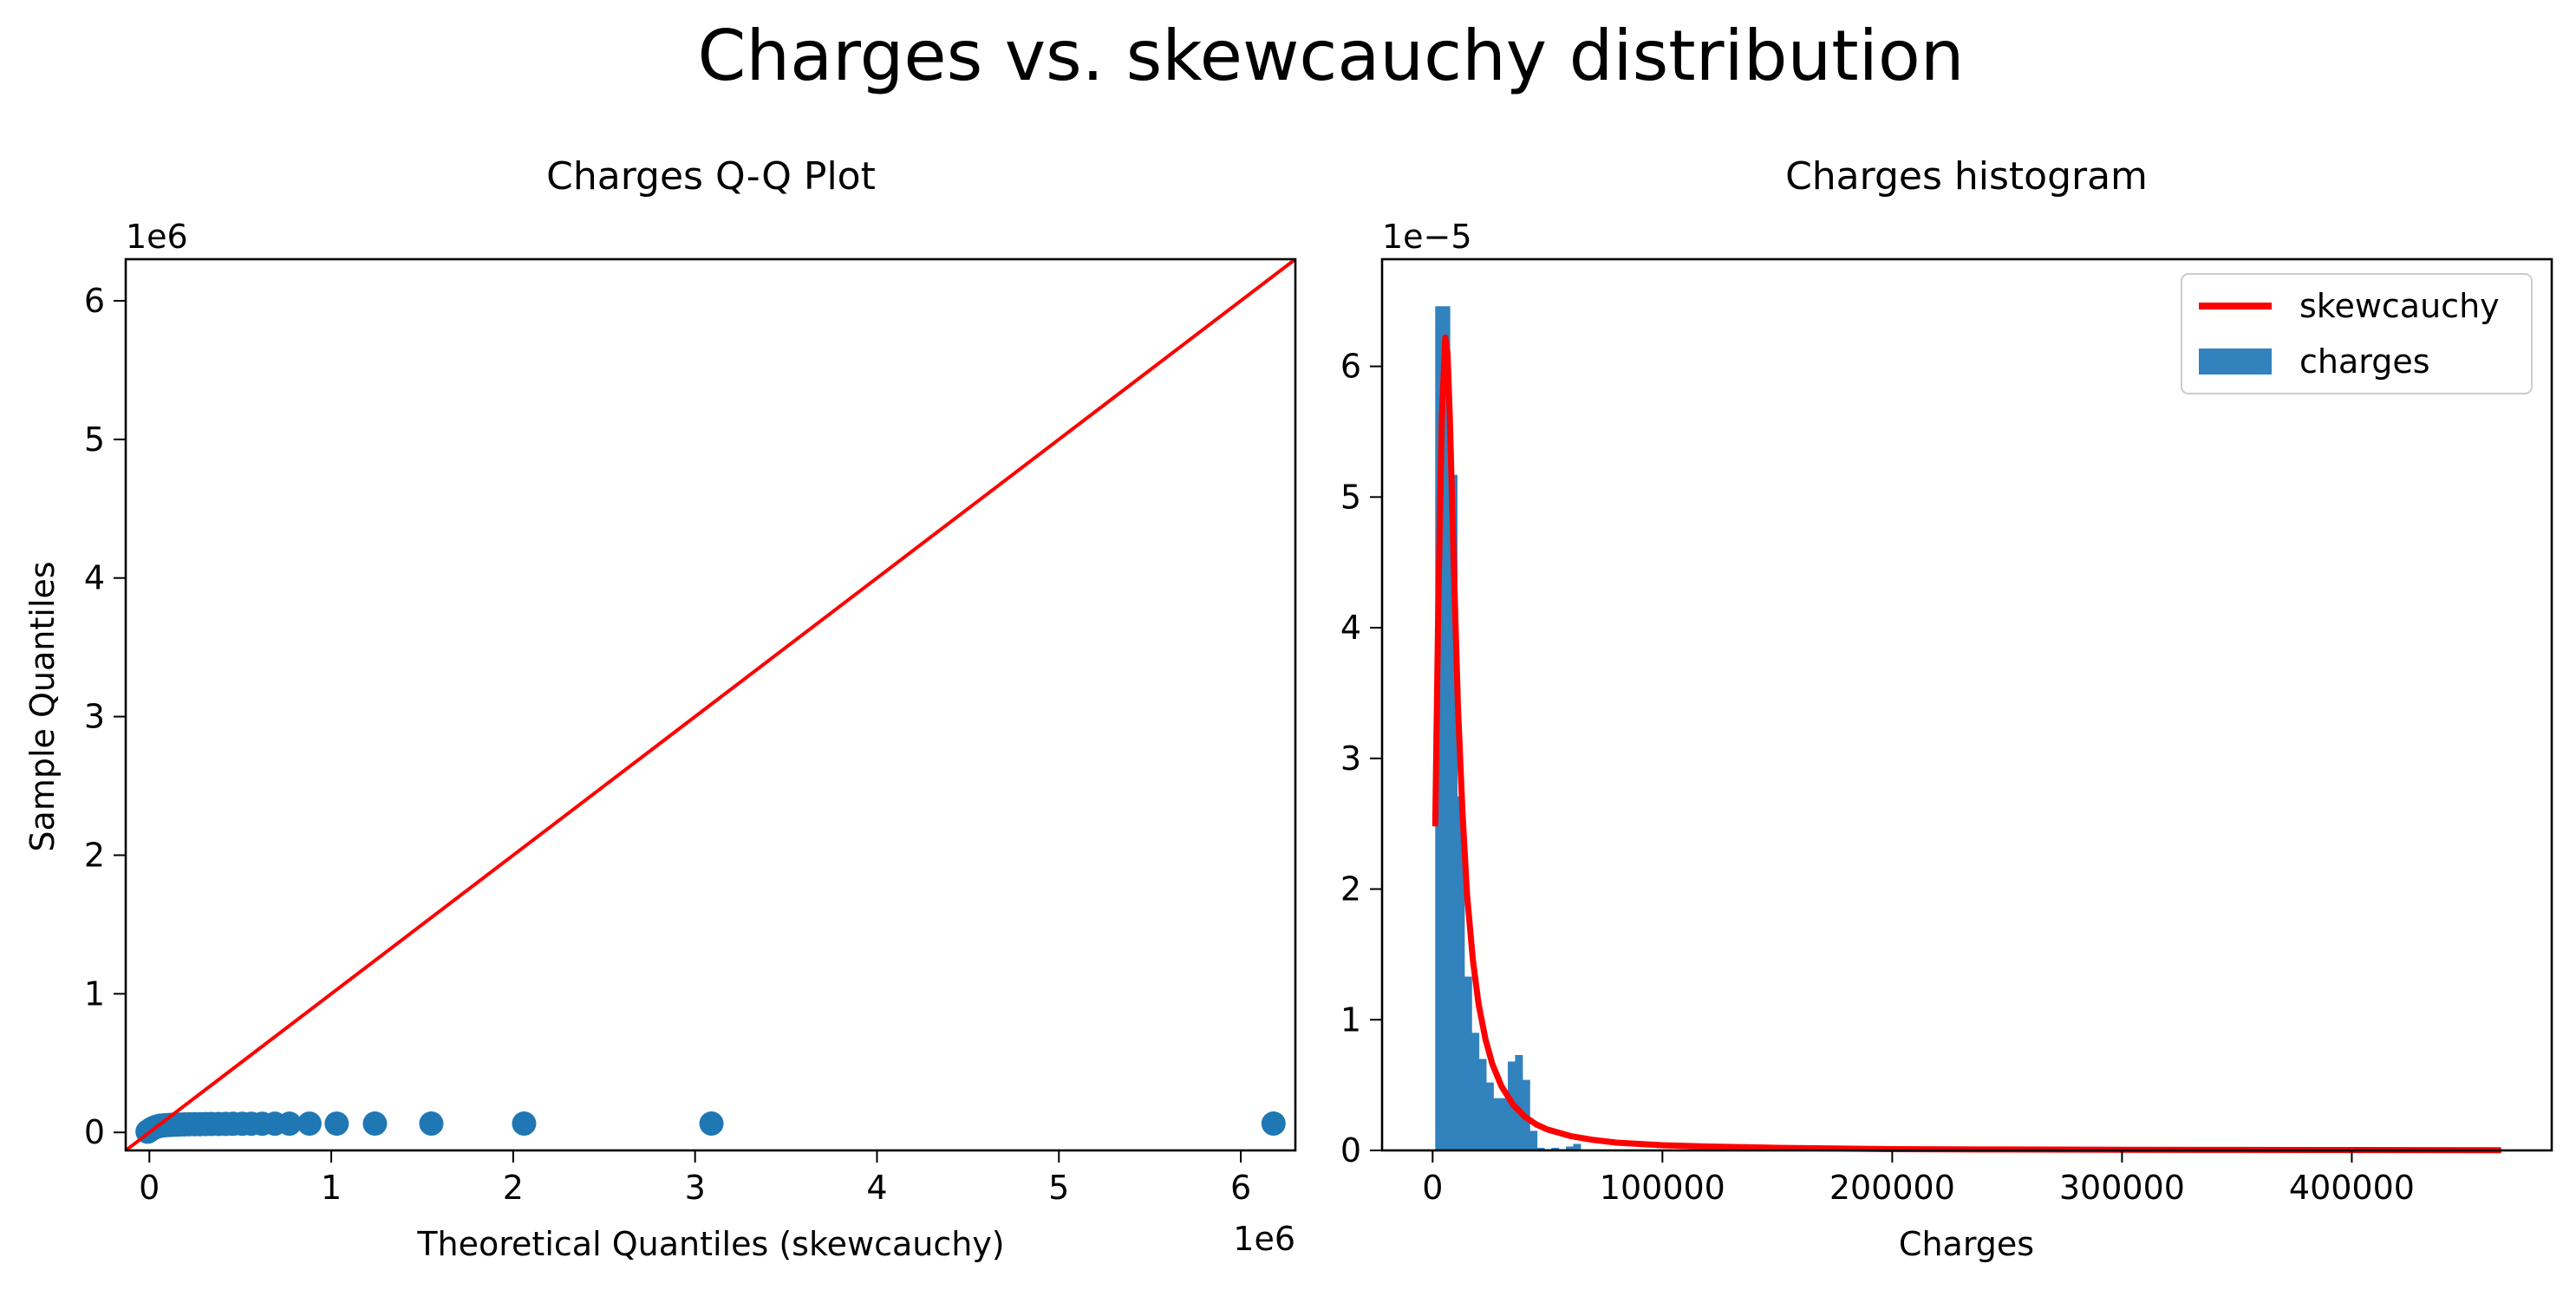 The width and height of the screenshot is (2576, 1290). Describe the element at coordinates (711, 177) in the screenshot. I see `qq-plot-title: Charges Q-Q Plot` at that location.